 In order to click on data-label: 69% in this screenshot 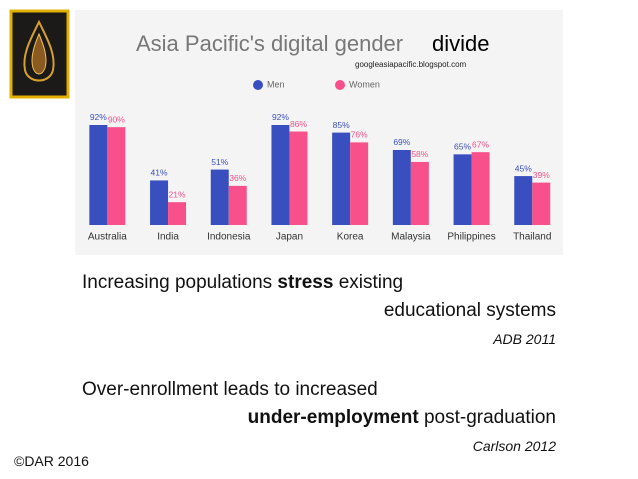, I will do `click(401, 142)`.